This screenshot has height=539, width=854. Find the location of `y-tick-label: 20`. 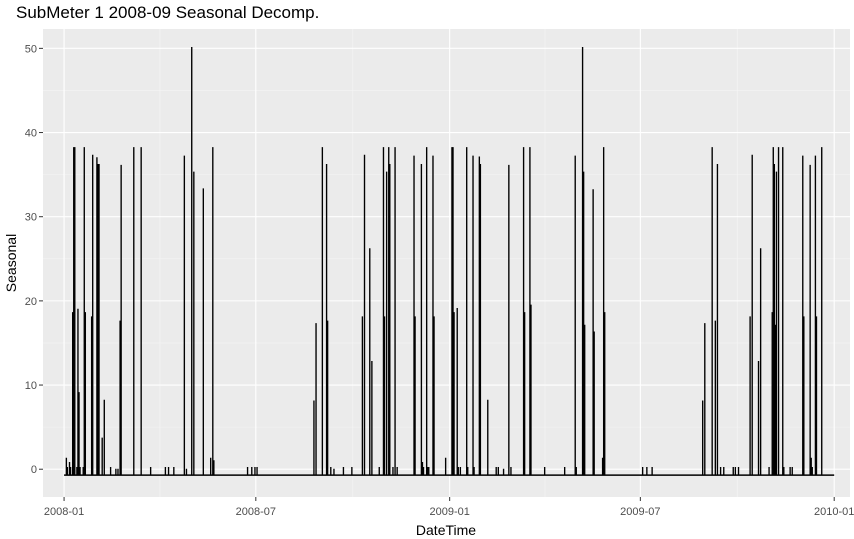

y-tick-label: 20 is located at coordinates (31, 302).